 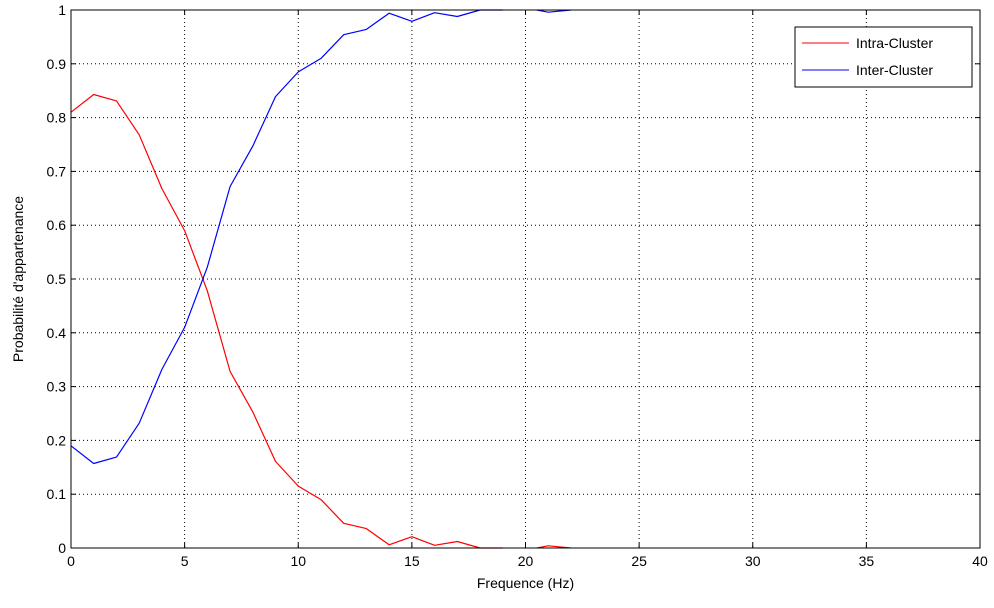 I want to click on y-tick-label: 0, so click(x=62, y=548).